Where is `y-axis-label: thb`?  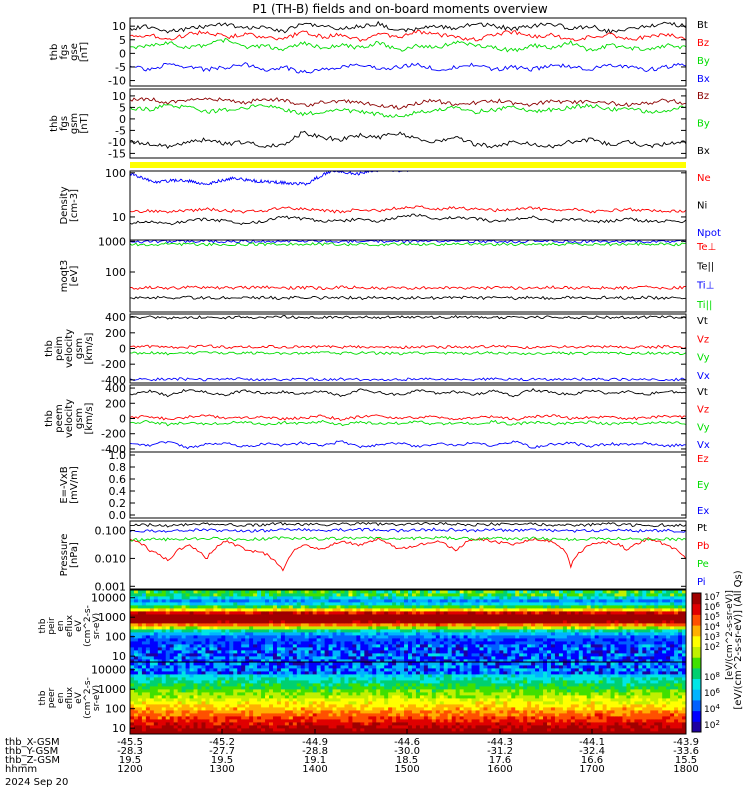 y-axis-label: thb is located at coordinates (54, 123).